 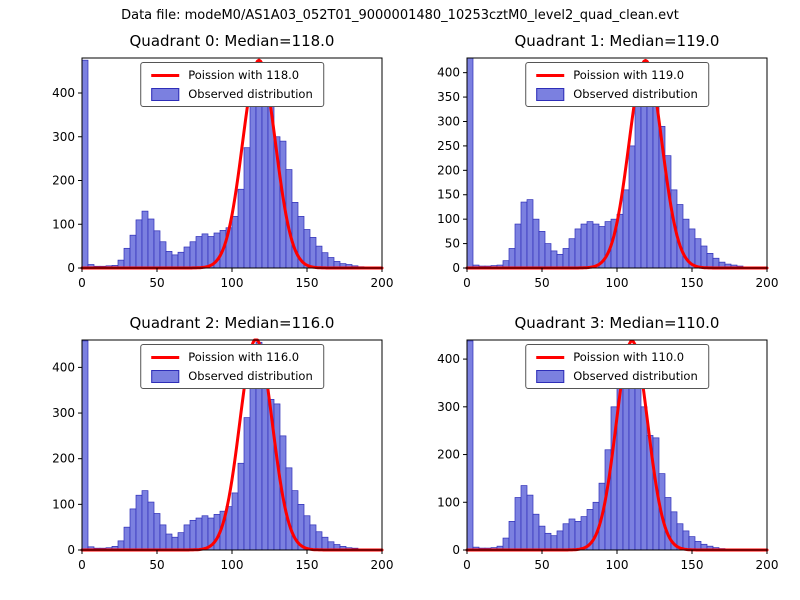 What do you see at coordinates (244, 357) in the screenshot?
I see `poisson-legend-label: Poission with 116.0` at bounding box center [244, 357].